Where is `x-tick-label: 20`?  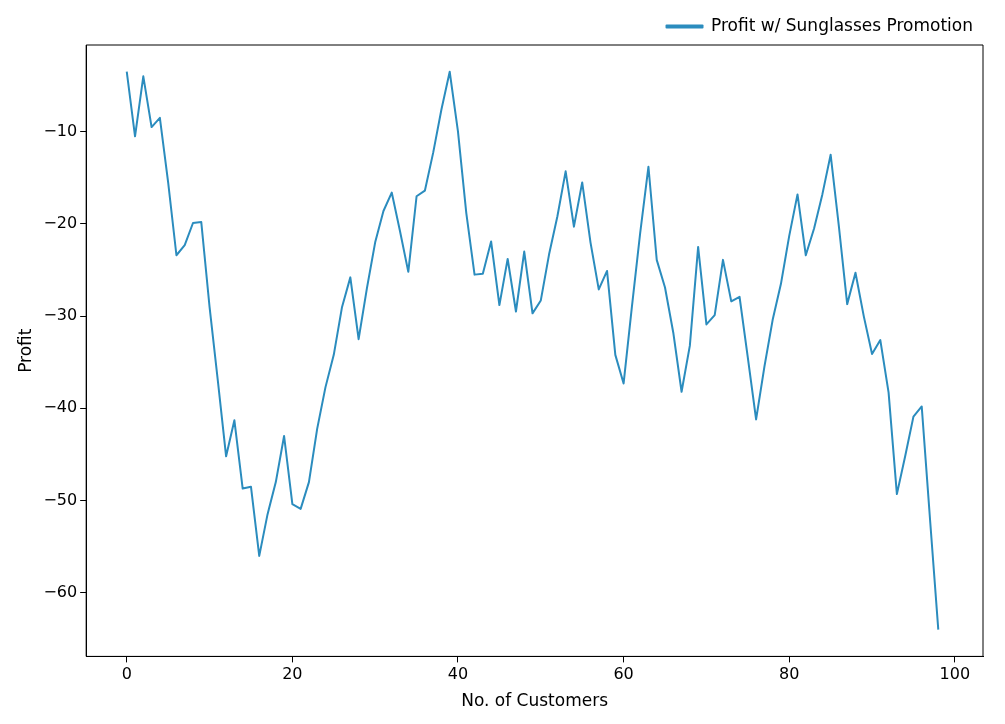 x-tick-label: 20 is located at coordinates (292, 674).